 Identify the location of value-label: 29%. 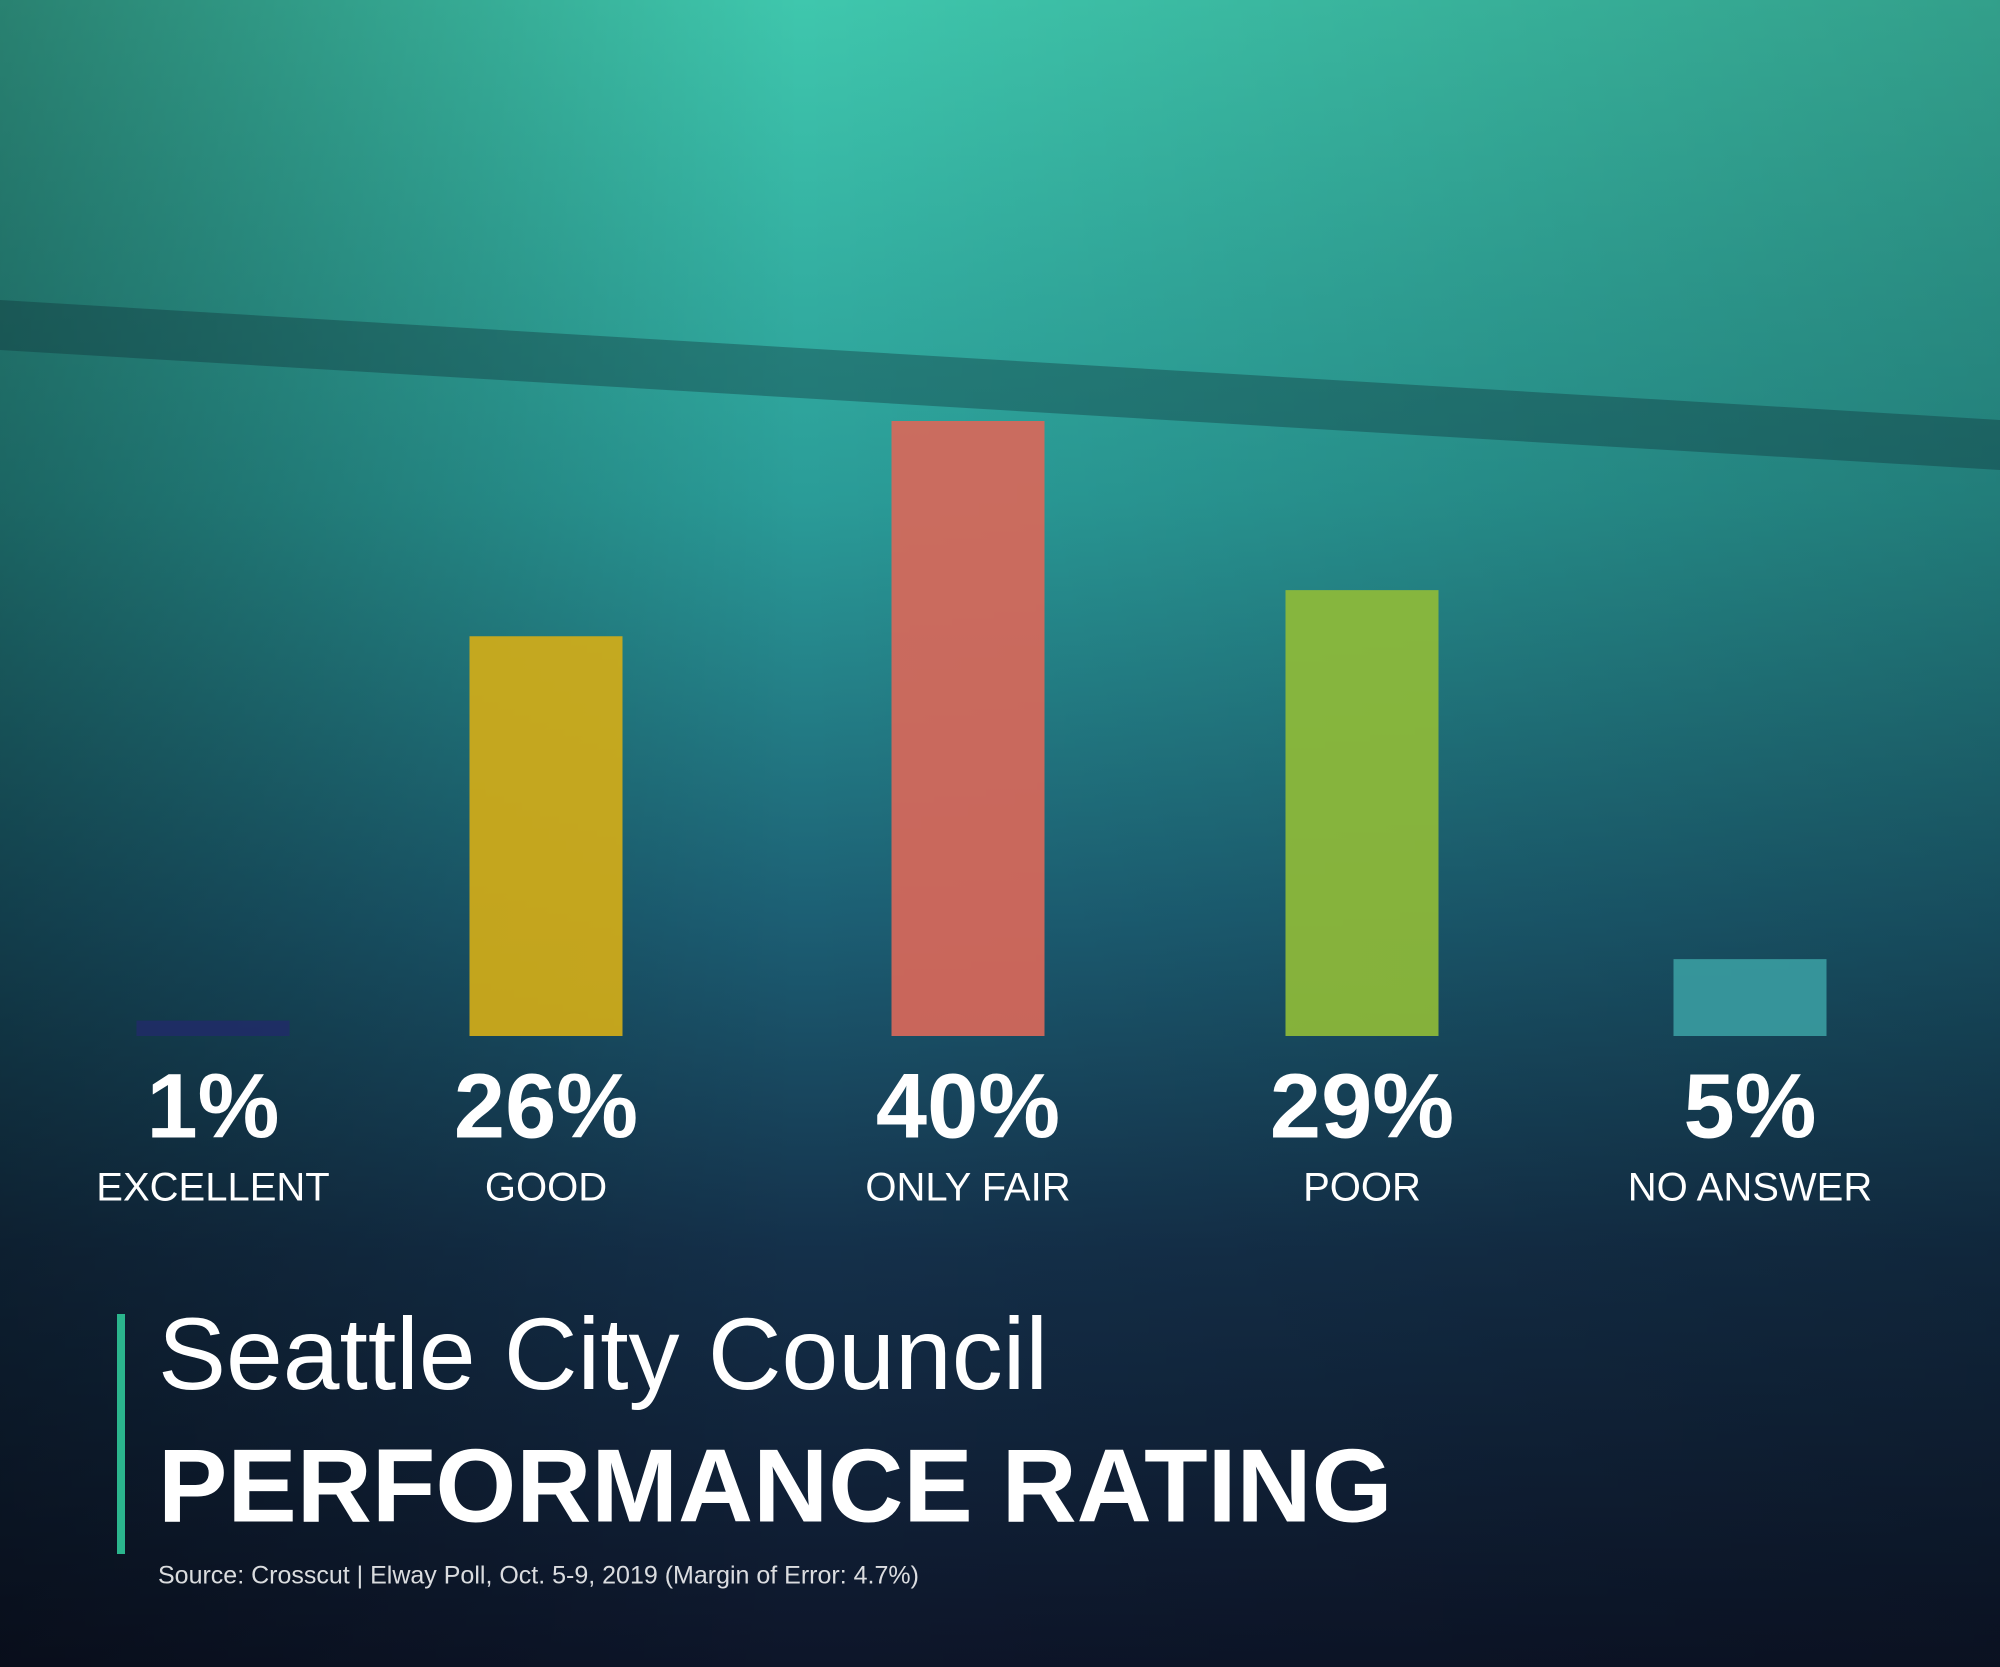
(1362, 1106).